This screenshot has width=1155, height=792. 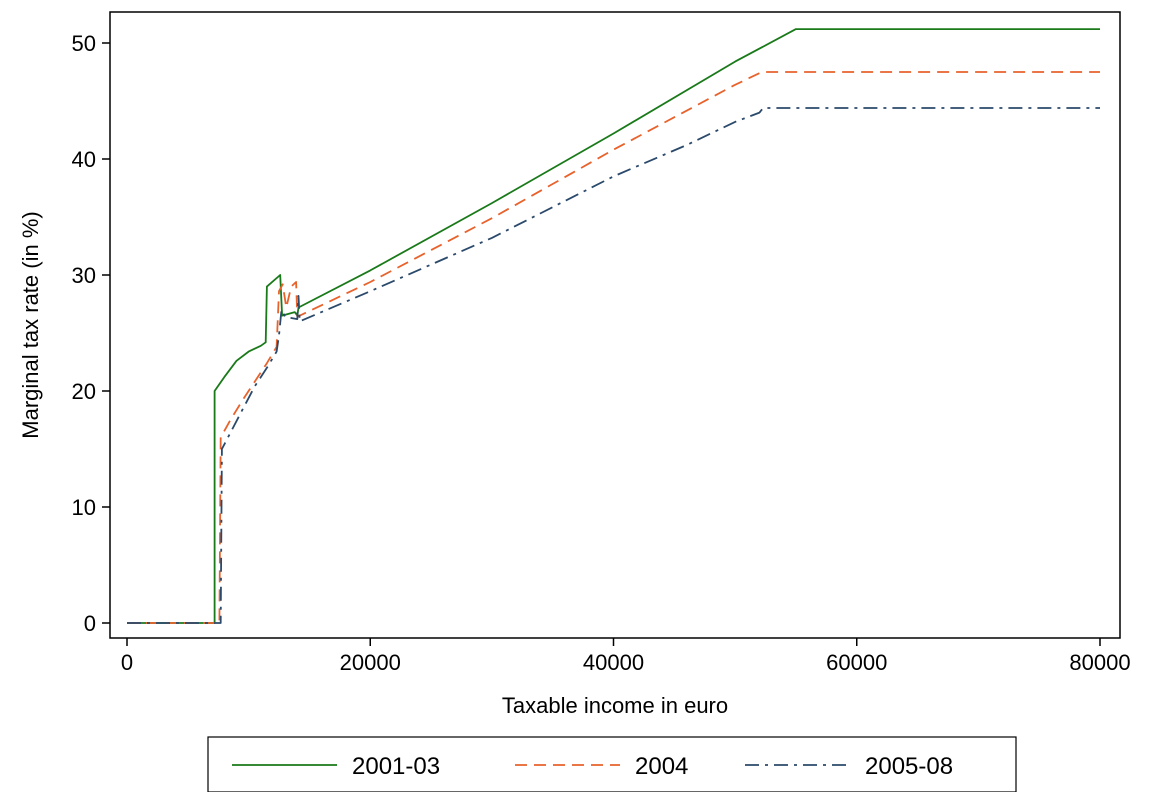 What do you see at coordinates (84, 507) in the screenshot?
I see `y-tick-label: 10` at bounding box center [84, 507].